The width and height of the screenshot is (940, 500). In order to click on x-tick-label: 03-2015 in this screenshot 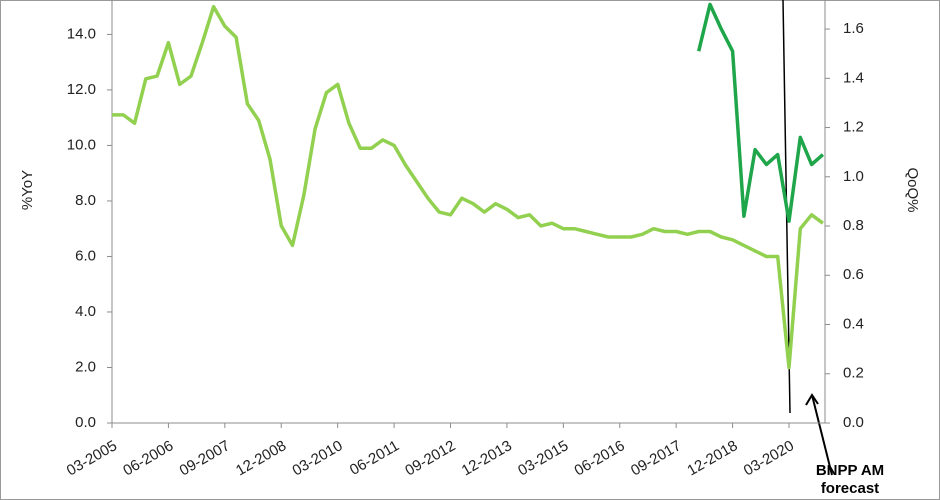, I will do `click(543, 458)`.